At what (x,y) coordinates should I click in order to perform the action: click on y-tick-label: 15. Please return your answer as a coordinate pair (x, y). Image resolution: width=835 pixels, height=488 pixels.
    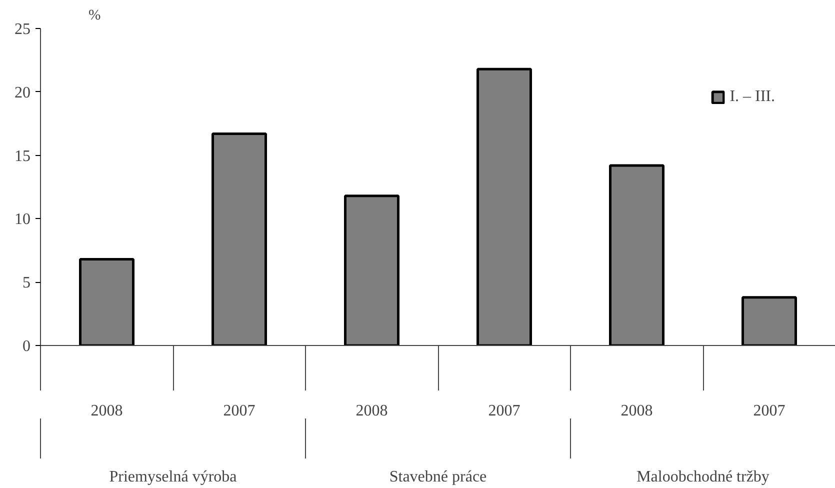
    Looking at the image, I should click on (22, 156).